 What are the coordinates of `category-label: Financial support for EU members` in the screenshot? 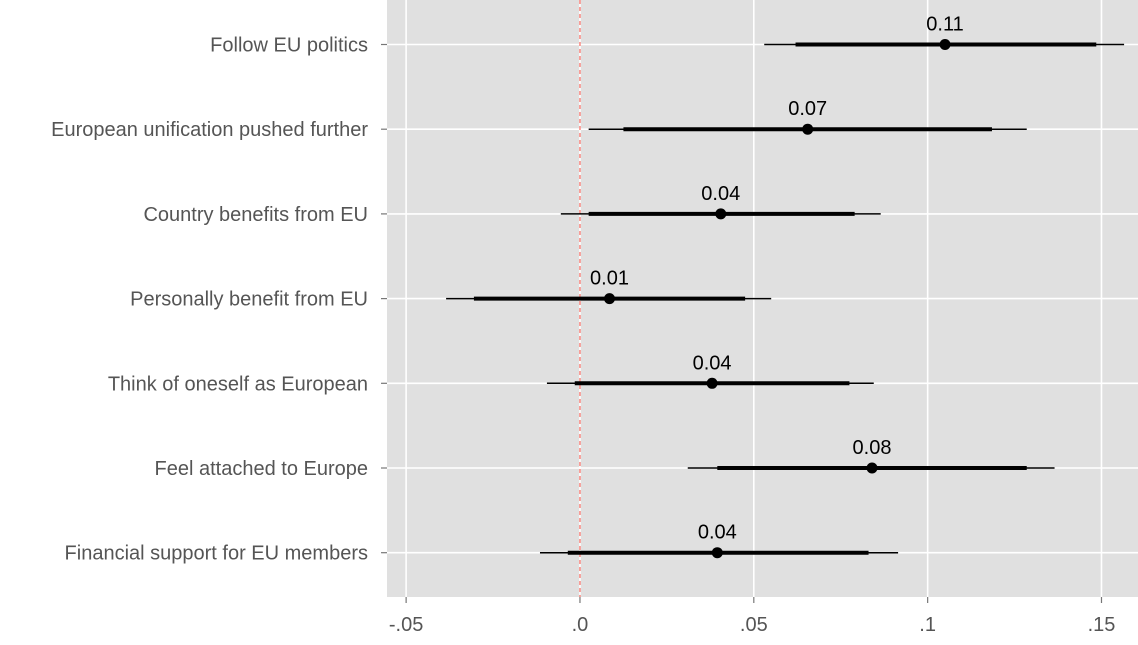 It's located at (216, 554).